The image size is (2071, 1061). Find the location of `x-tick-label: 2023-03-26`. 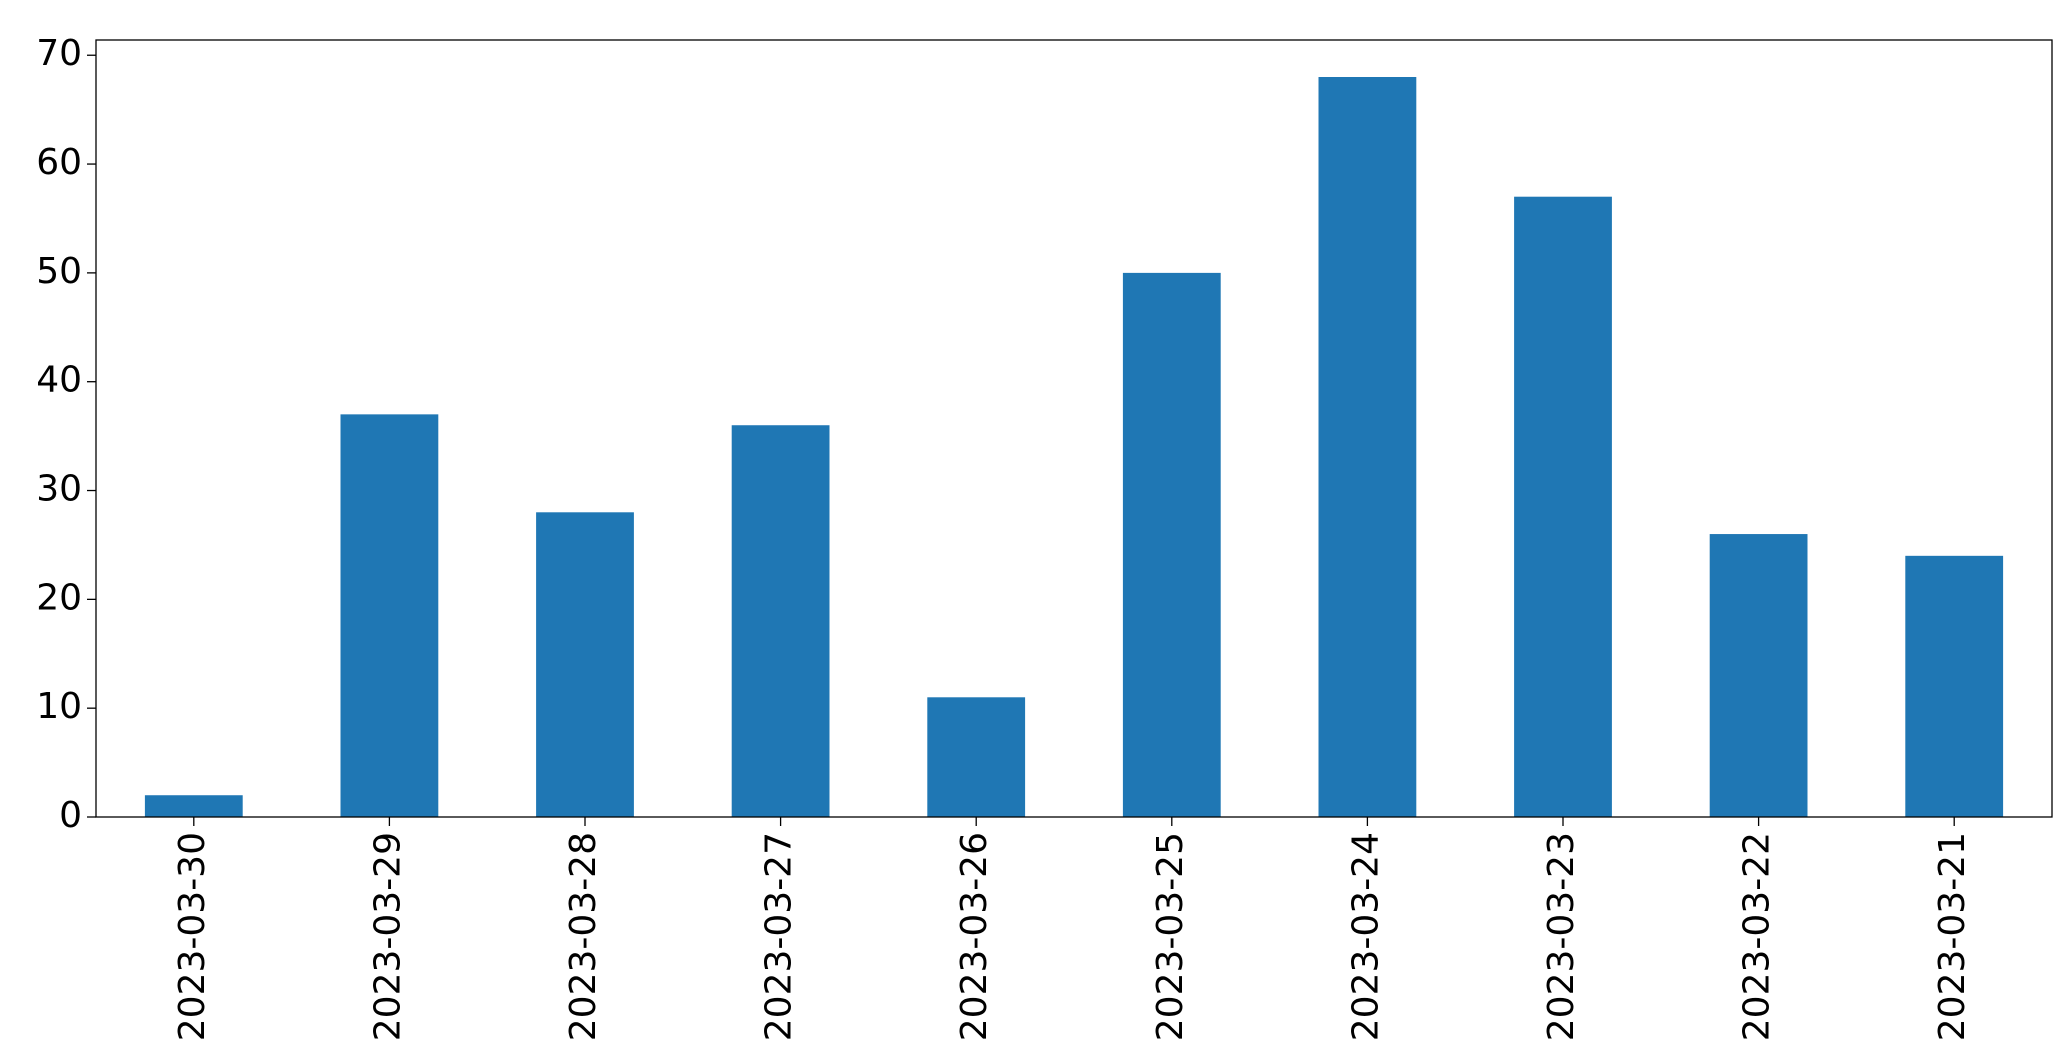

x-tick-label: 2023-03-26 is located at coordinates (974, 936).